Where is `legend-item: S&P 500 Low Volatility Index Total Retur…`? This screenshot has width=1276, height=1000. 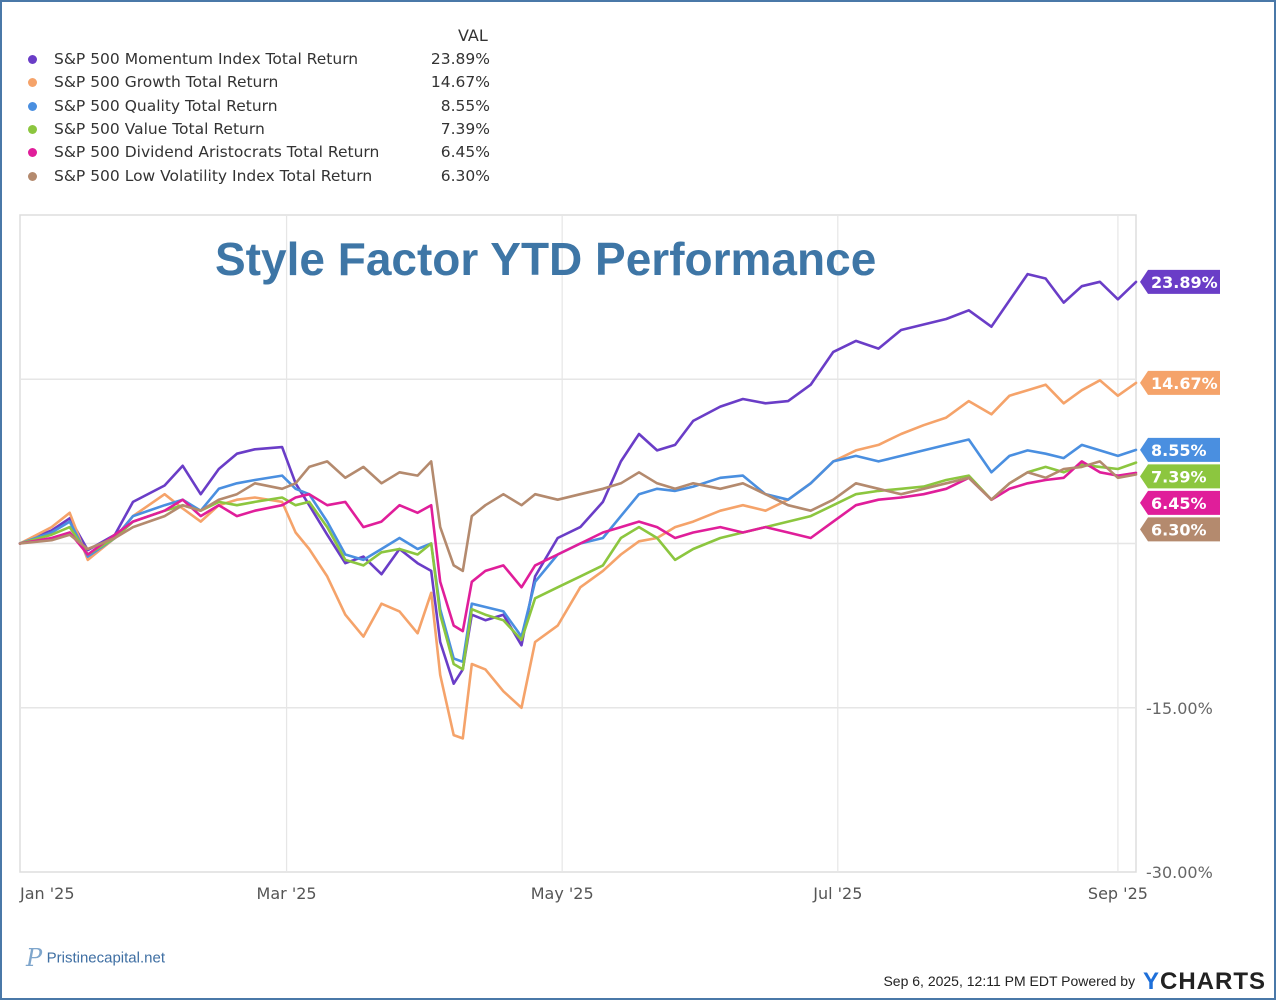 legend-item: S&P 500 Low Volatility Index Total Retur… is located at coordinates (261, 176).